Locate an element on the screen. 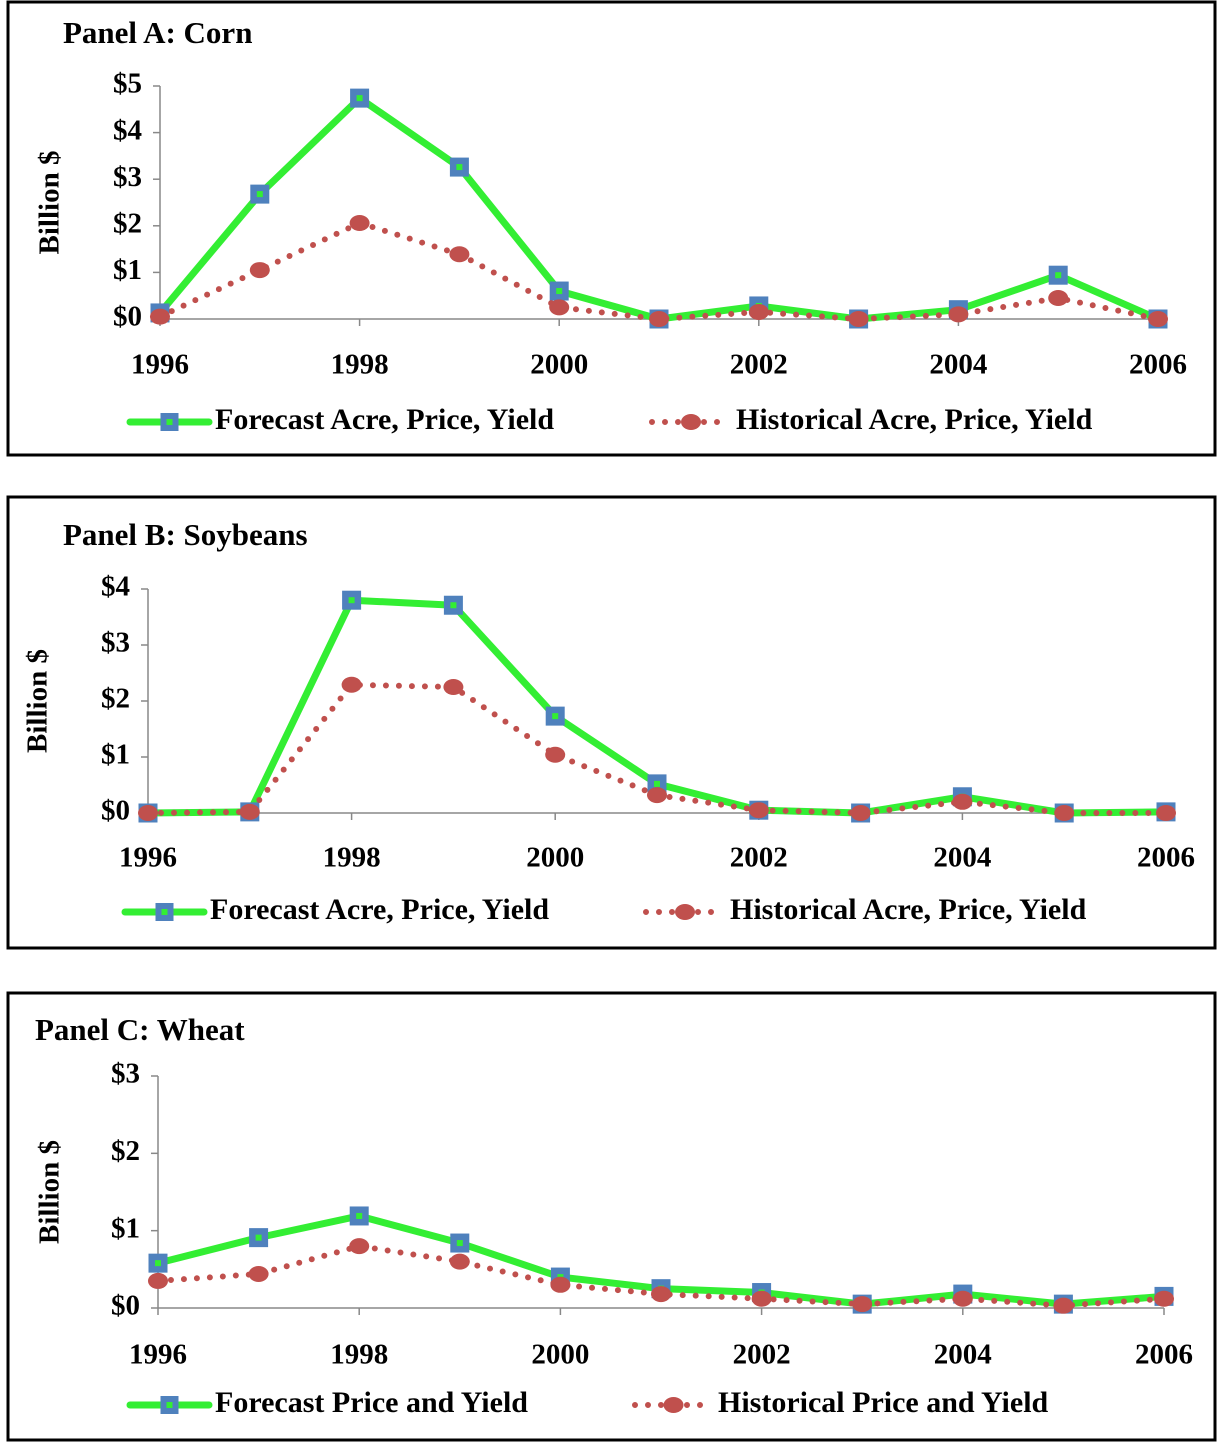  chart-title: Panel A: Corn is located at coordinates (157, 32).